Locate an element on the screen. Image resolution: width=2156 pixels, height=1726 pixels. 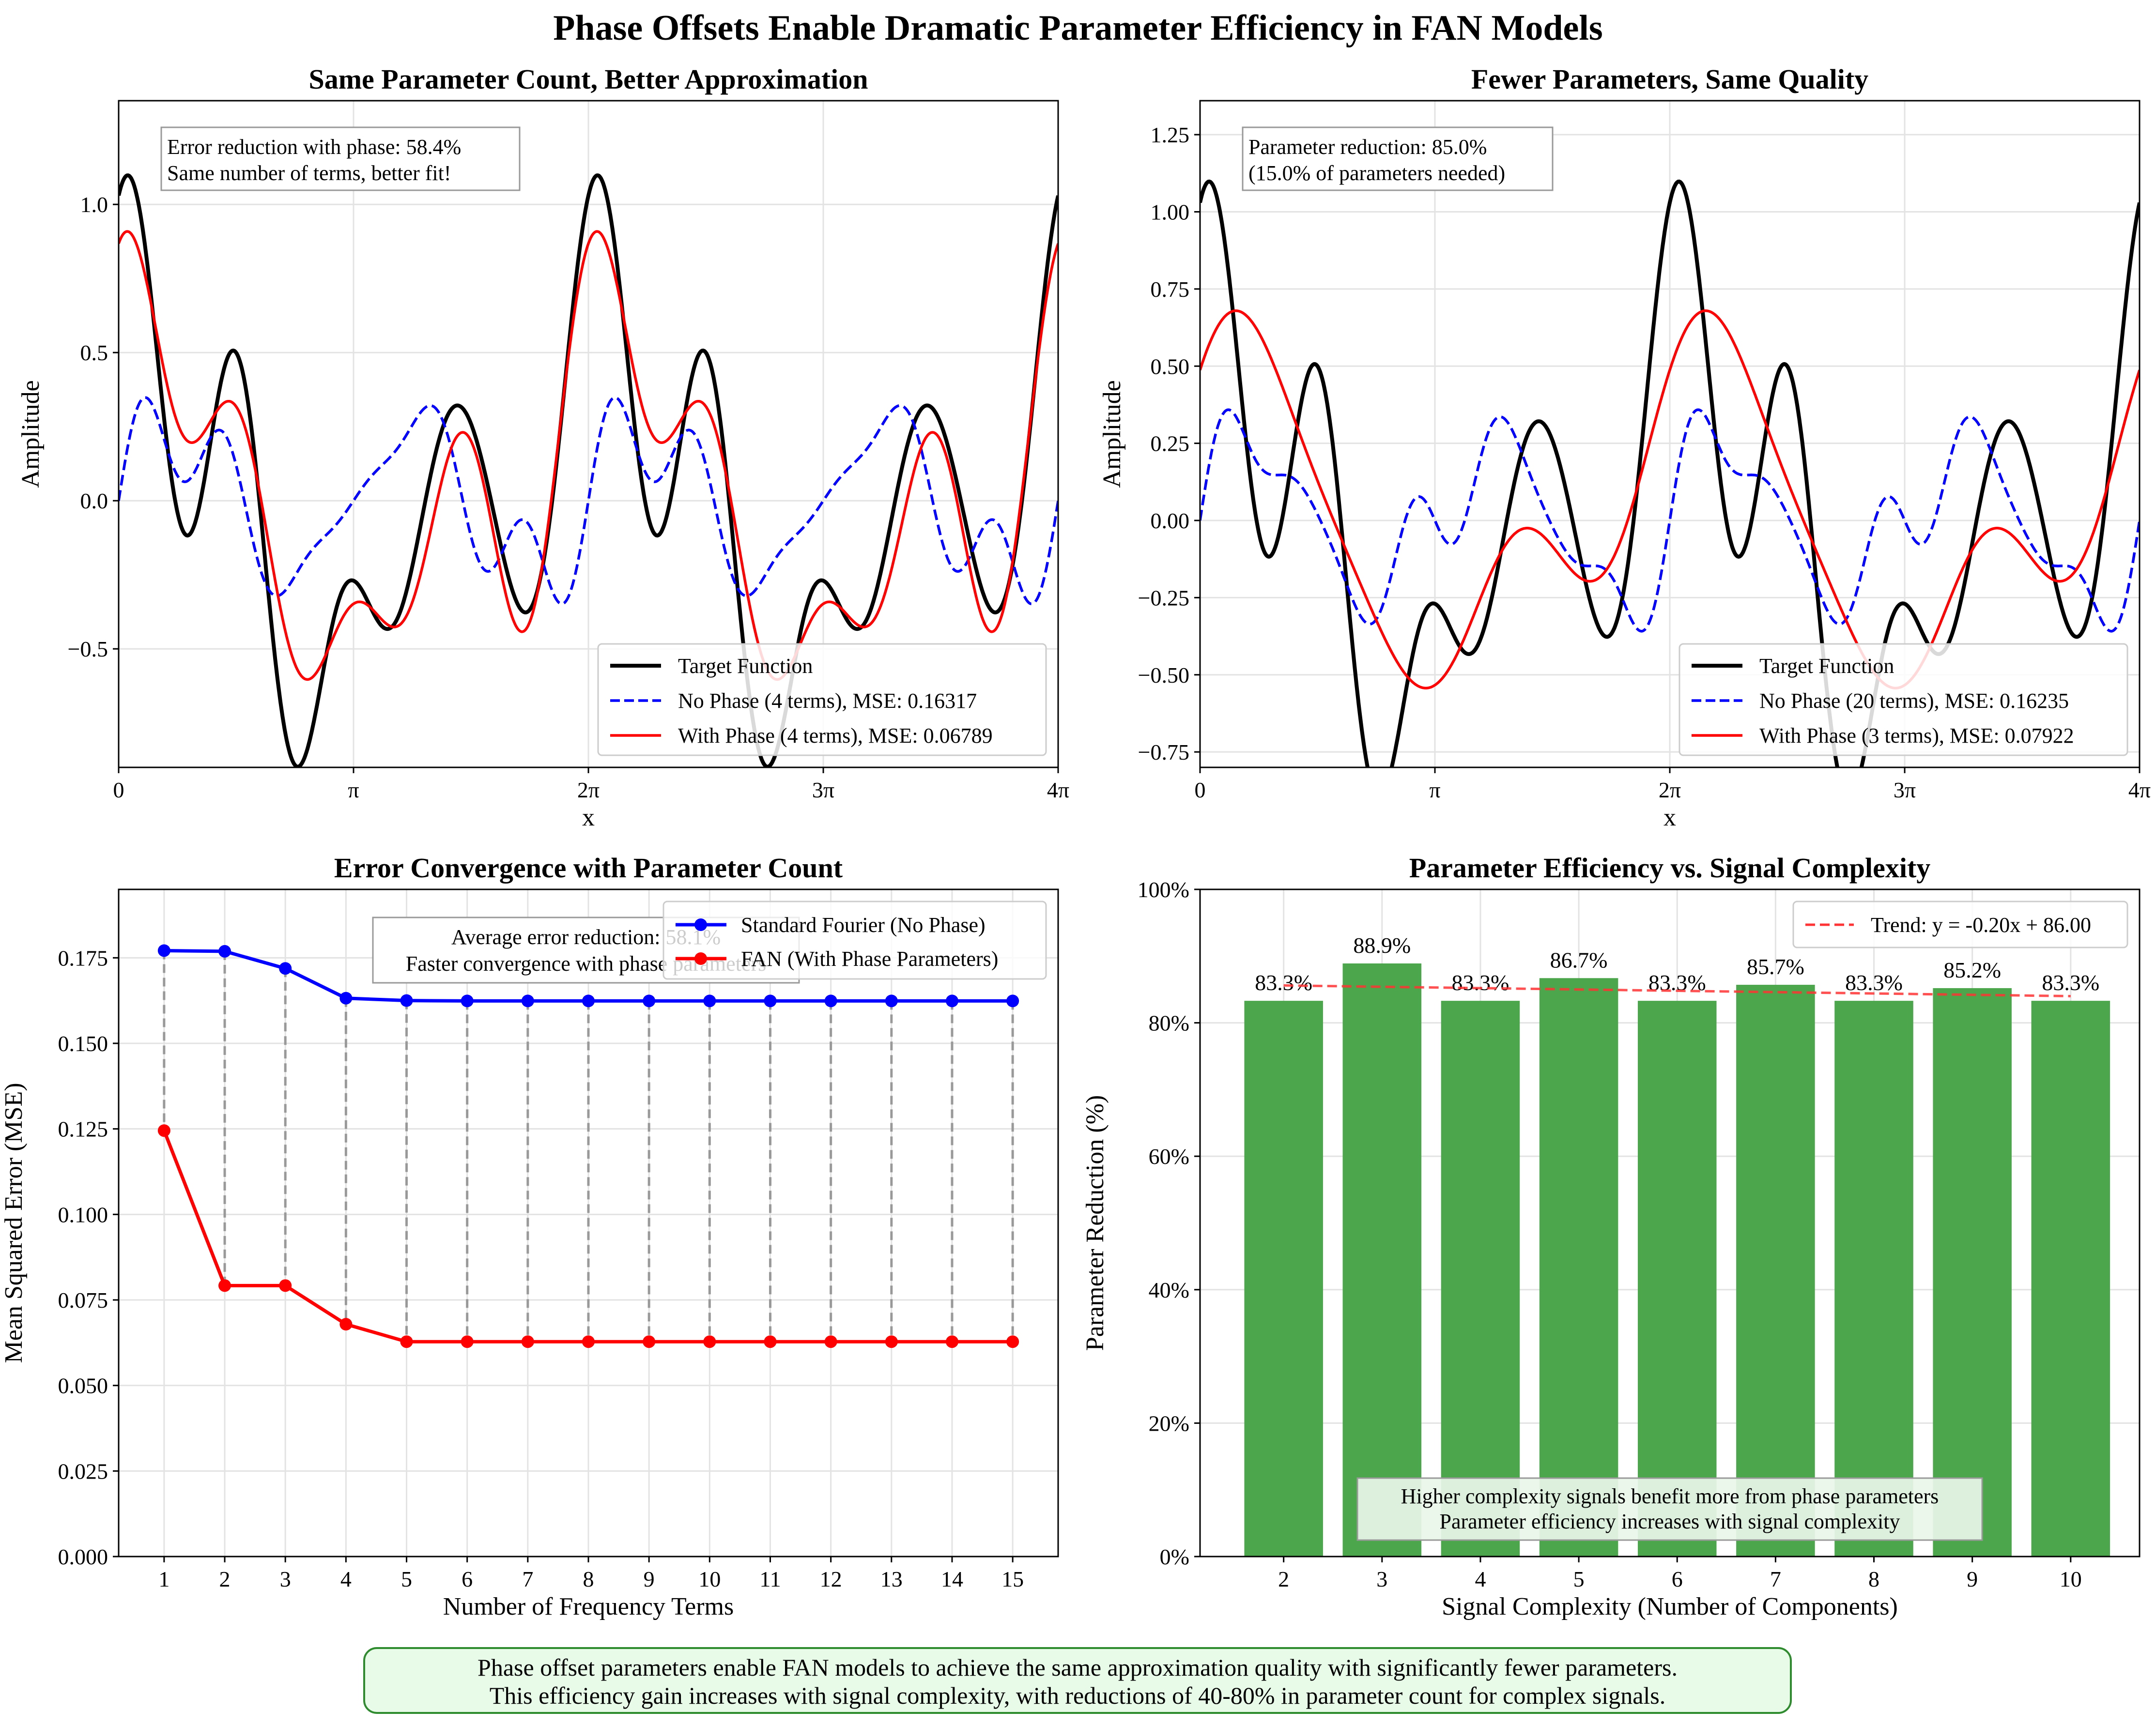
legend-label: Standard Fourier (No Phase) is located at coordinates (863, 925).